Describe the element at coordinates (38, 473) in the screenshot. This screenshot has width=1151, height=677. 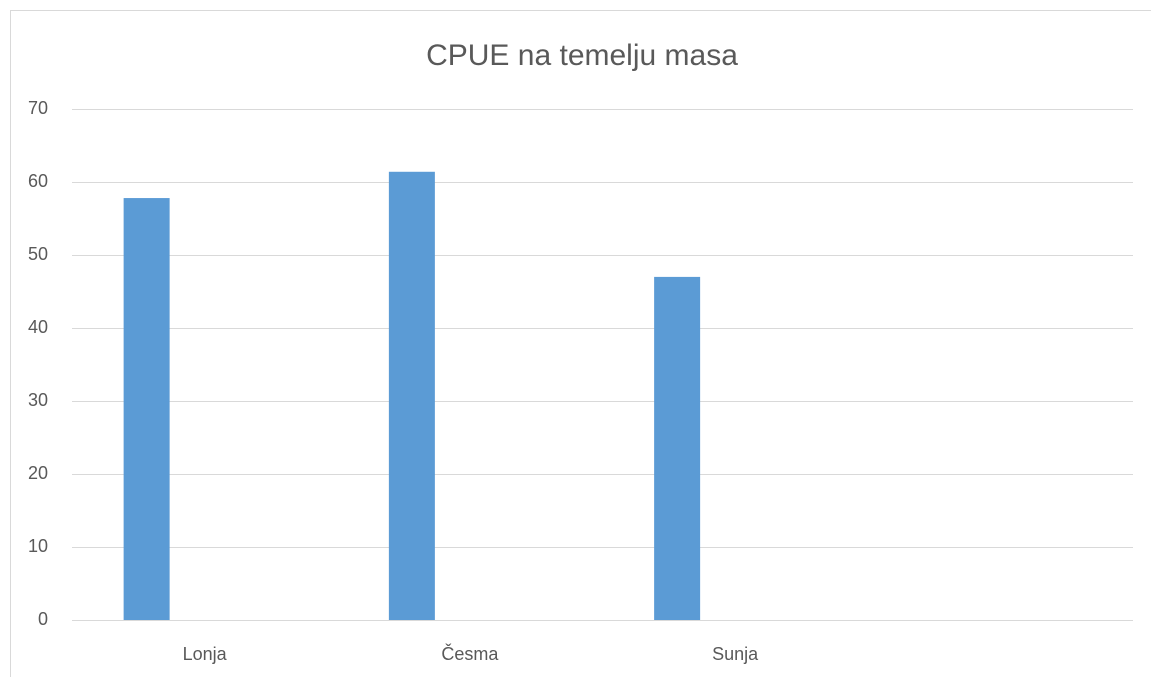
I see `y-tick-label: 20` at that location.